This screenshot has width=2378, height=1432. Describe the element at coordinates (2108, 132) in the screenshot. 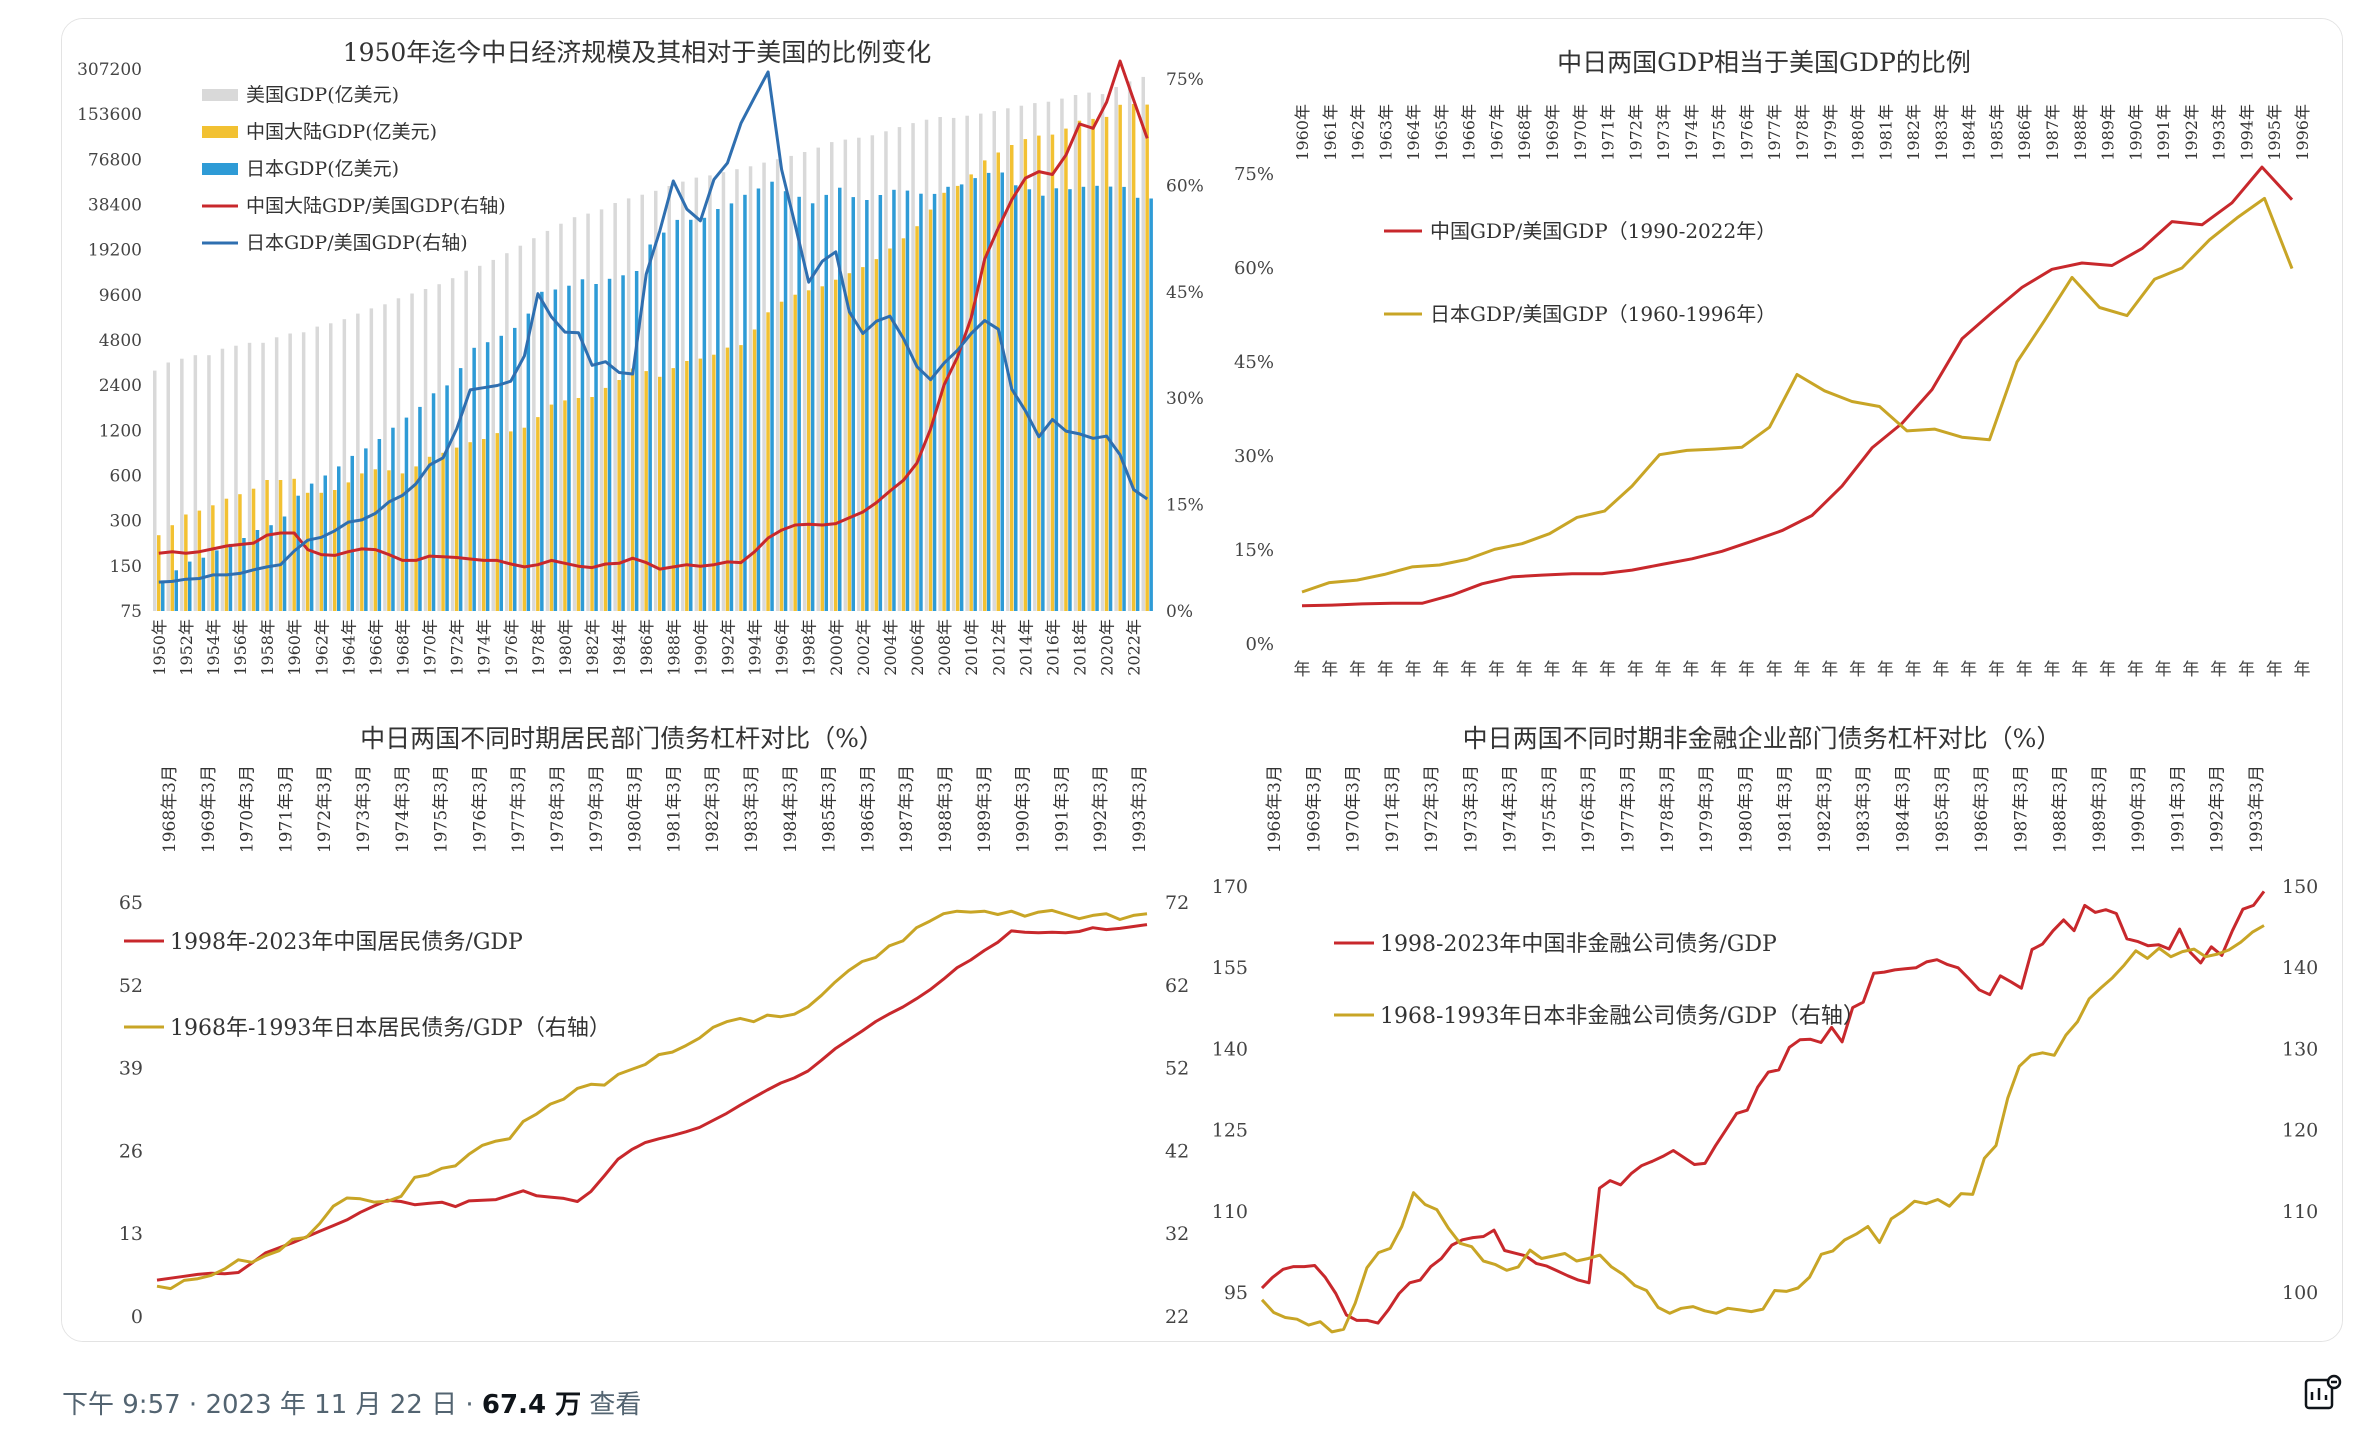

I see `x-tick-label-top: 1989年` at that location.